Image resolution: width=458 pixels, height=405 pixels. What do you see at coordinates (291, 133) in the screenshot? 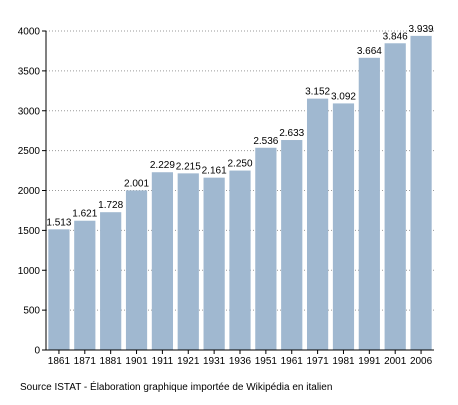
I see `data-label: 2.633` at bounding box center [291, 133].